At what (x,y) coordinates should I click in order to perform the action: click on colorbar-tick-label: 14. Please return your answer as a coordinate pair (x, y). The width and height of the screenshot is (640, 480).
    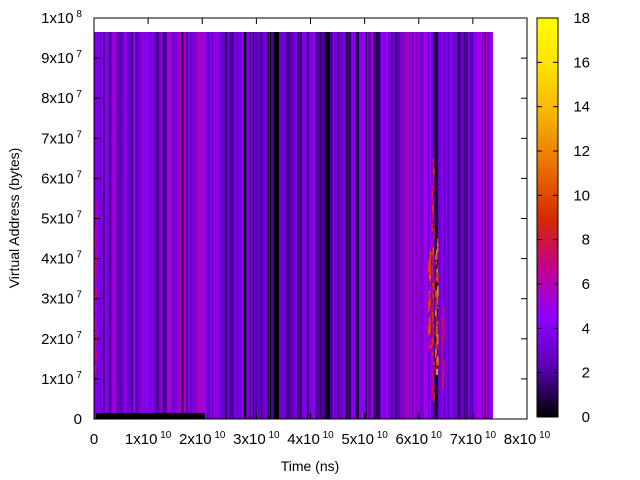
    Looking at the image, I should click on (581, 107).